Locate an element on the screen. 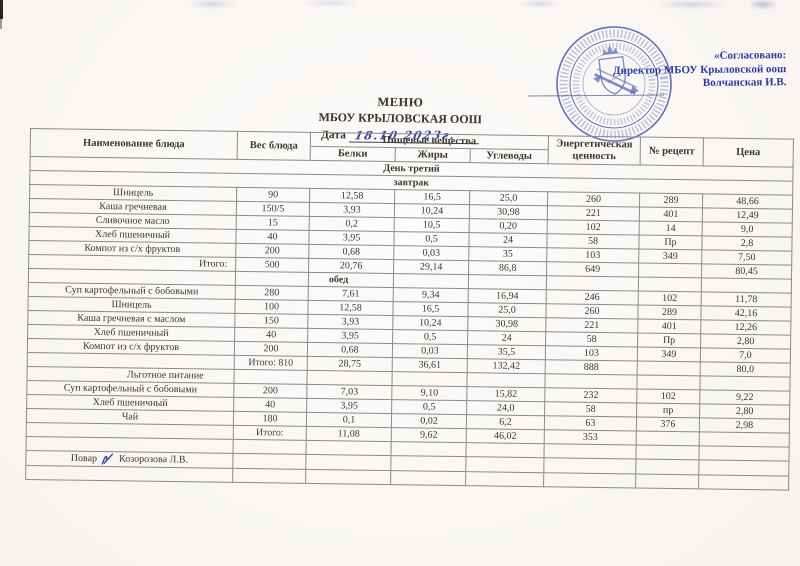 The height and width of the screenshot is (566, 800). cell: 150/5 is located at coordinates (273, 209).